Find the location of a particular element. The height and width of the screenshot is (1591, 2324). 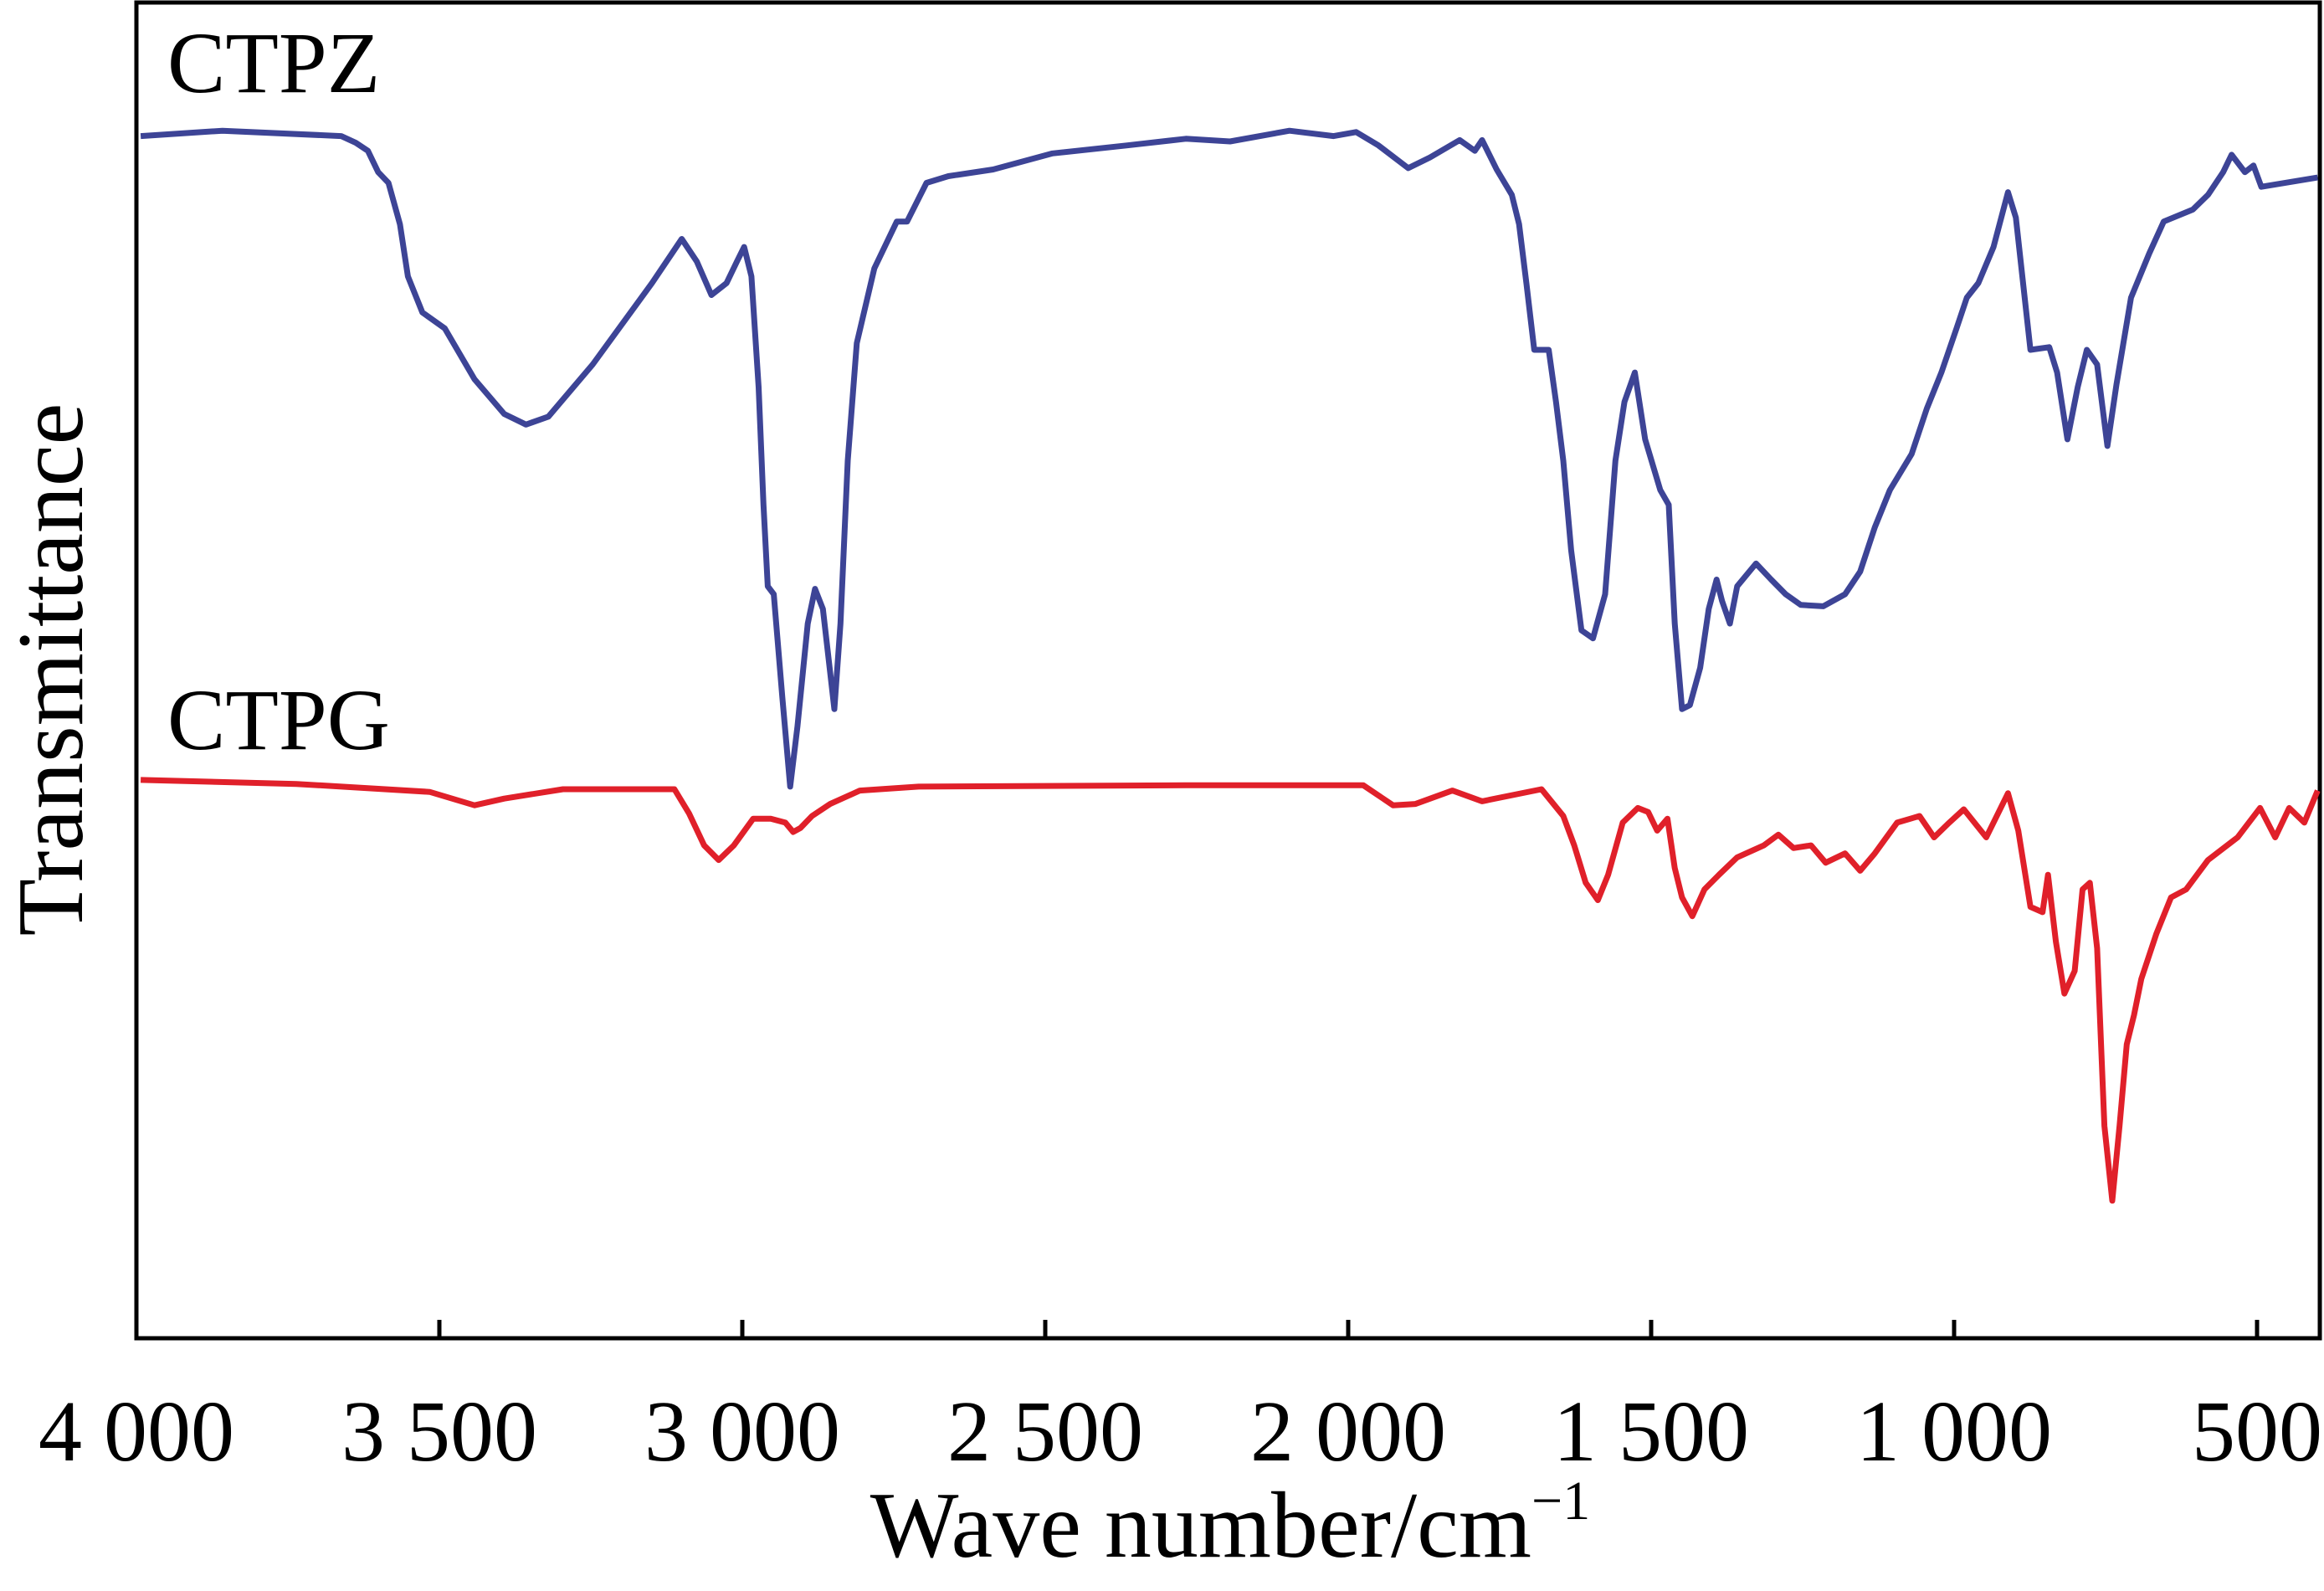

x-tick-label: 500 is located at coordinates (2257, 1431).